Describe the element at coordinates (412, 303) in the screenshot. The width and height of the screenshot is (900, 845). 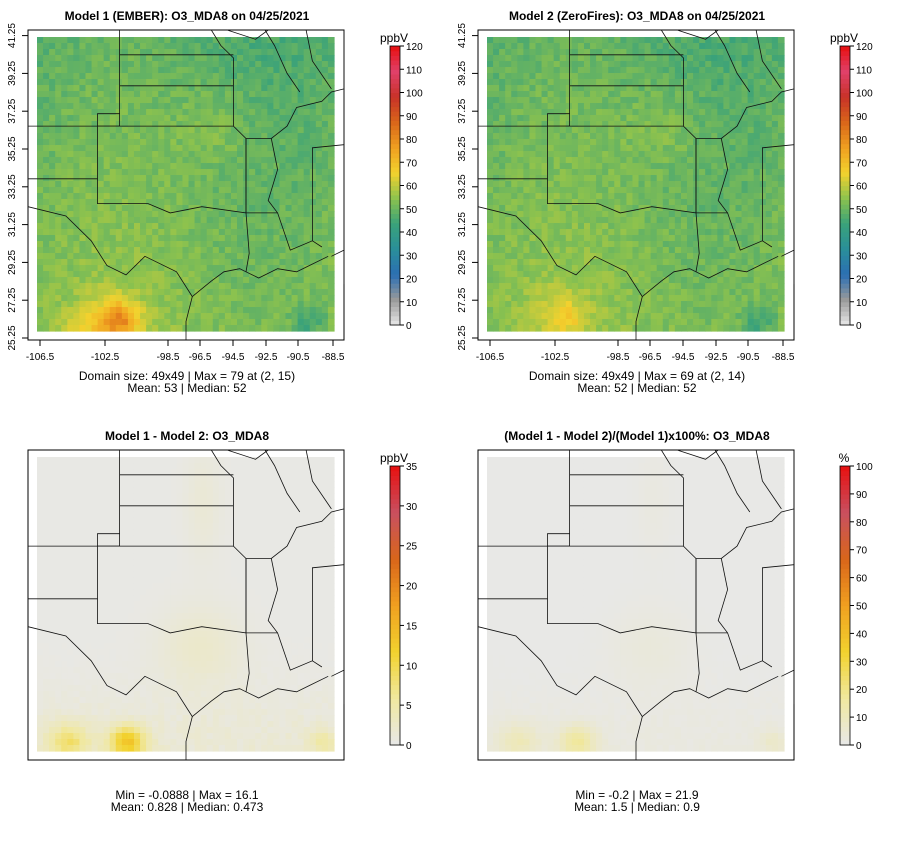
I see `colorbar-tick-label: 10` at that location.